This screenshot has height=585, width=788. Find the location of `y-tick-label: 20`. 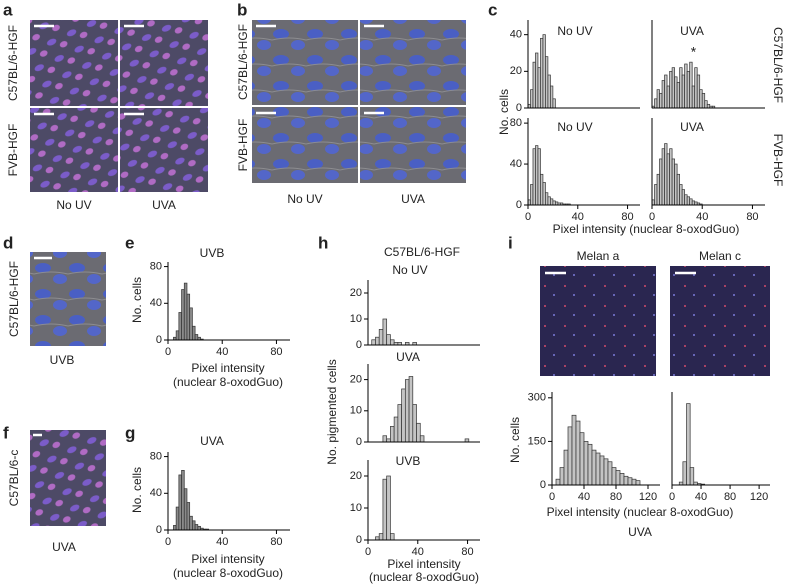

y-tick-label: 20 is located at coordinates (356, 293).